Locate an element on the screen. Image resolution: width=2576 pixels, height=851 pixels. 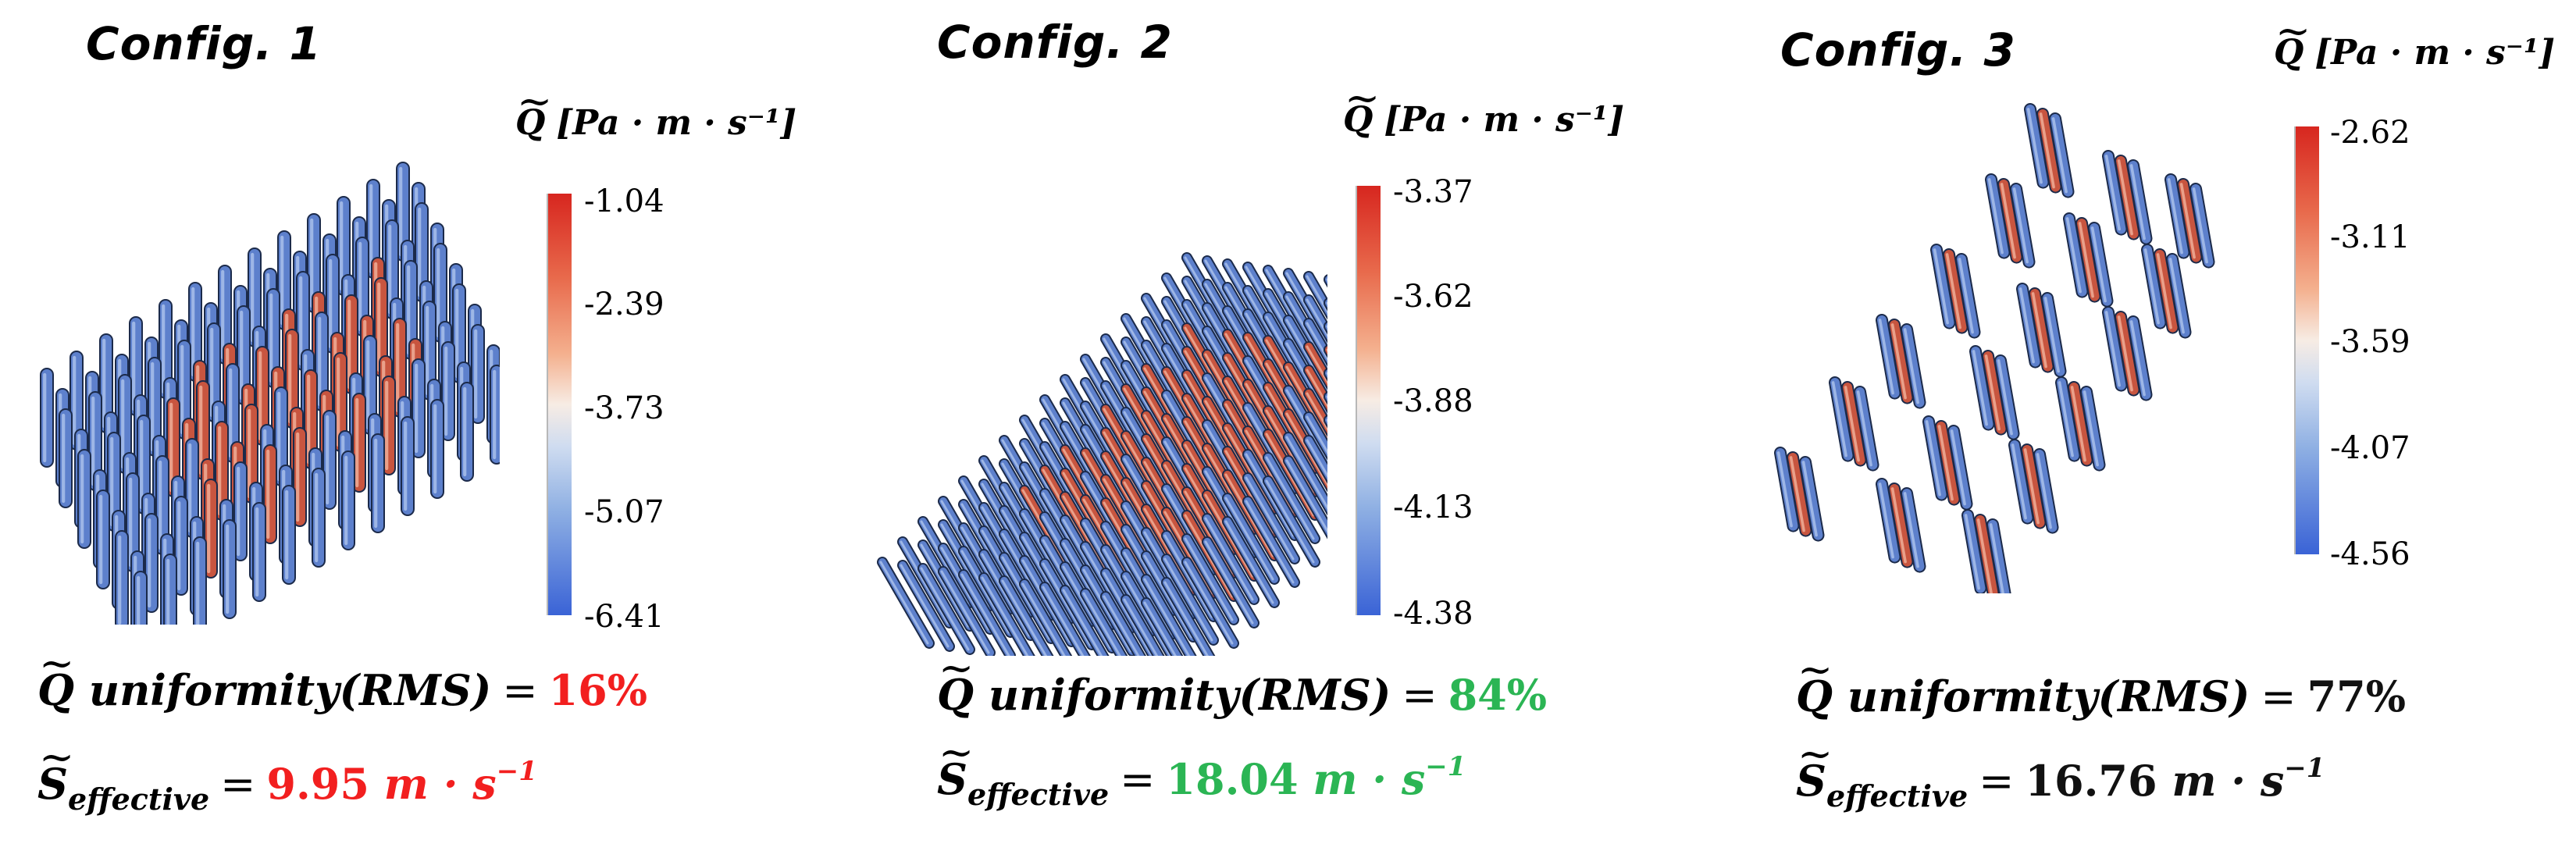
config-1-colorbar is located at coordinates (559, 404).